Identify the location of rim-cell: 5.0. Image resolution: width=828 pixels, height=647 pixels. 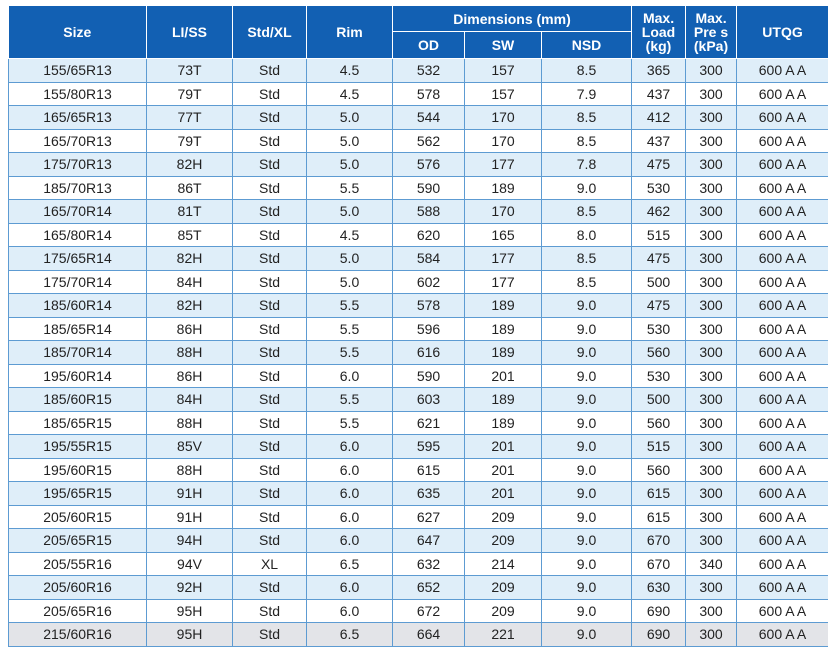
(350, 282).